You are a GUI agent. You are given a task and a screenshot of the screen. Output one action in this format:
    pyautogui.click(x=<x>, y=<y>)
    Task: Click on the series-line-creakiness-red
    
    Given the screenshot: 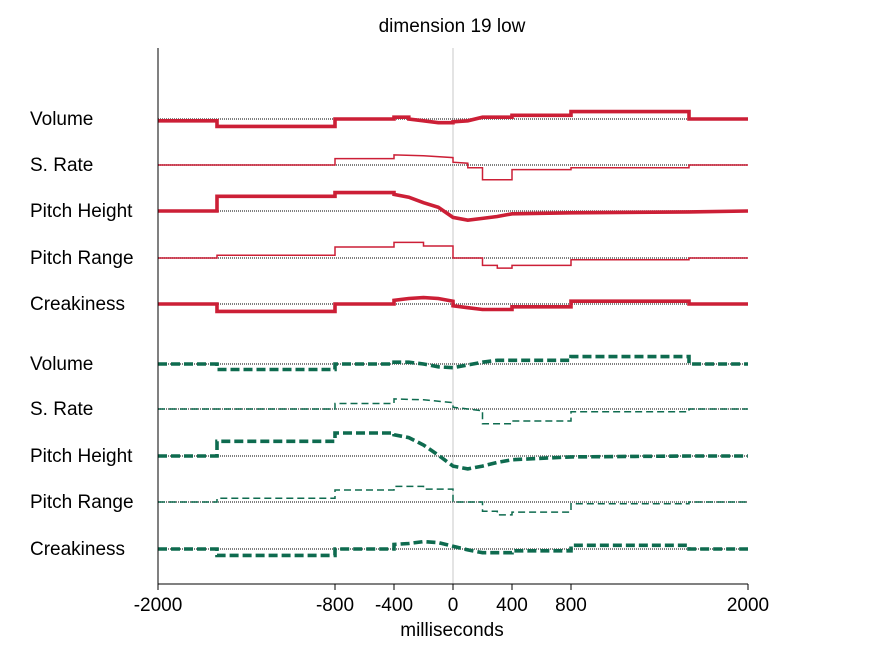 What is the action you would take?
    pyautogui.click(x=453, y=304)
    